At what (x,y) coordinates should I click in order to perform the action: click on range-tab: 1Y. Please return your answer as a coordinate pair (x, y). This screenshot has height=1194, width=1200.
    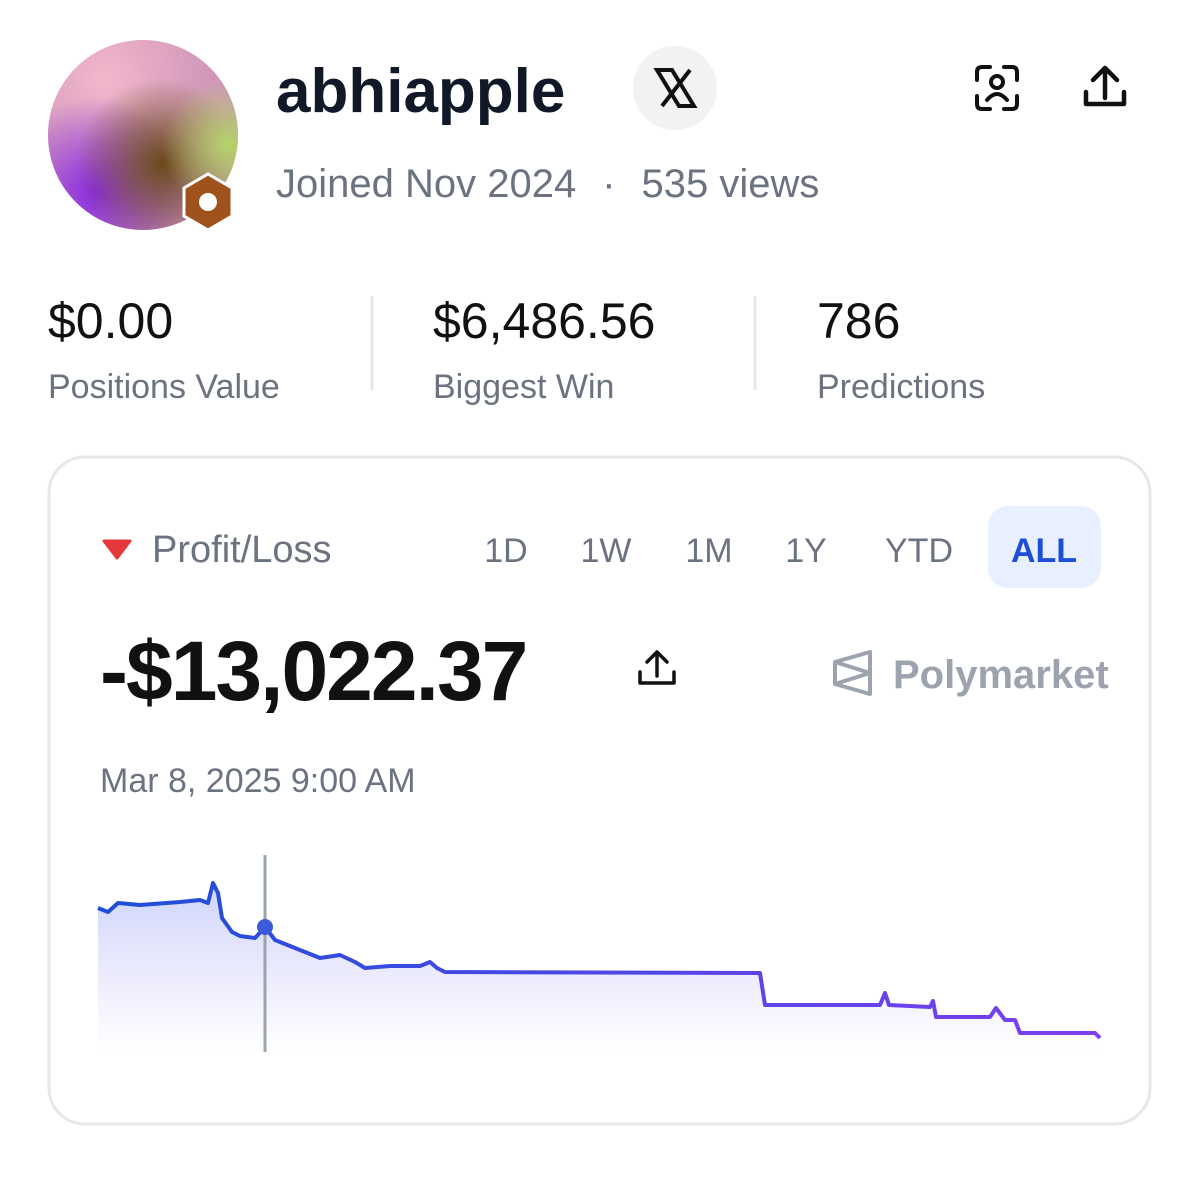
    Looking at the image, I should click on (806, 551).